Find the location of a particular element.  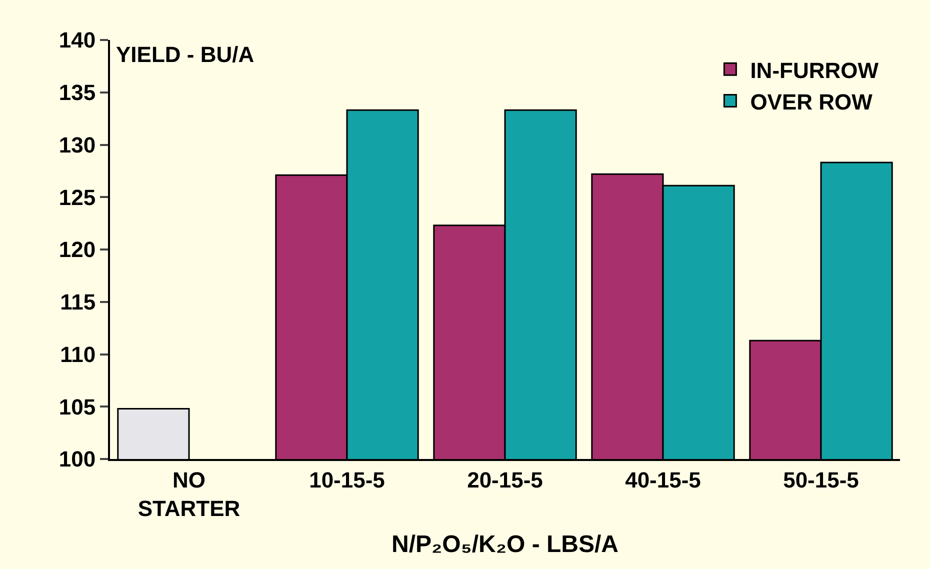

y-tick-label: 115 is located at coordinates (78, 302).